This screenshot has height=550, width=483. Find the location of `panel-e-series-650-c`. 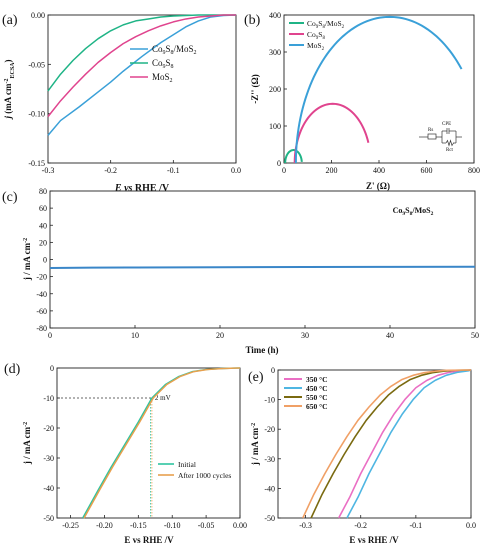

panel-e-series-650-c is located at coordinates (387, 444).